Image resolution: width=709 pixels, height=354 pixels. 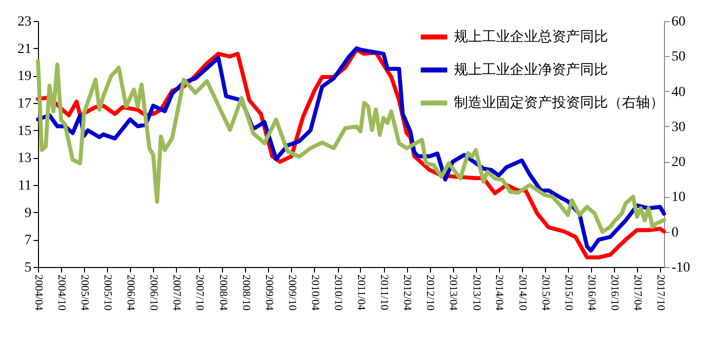 I want to click on y-tick-label: 9, so click(x=28, y=213).